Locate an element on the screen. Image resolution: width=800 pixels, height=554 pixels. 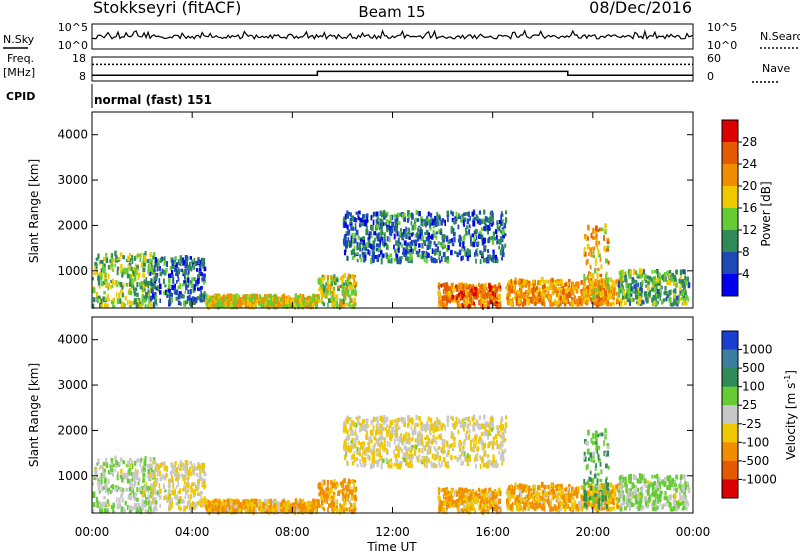
nave-label: Nave is located at coordinates (776, 68).